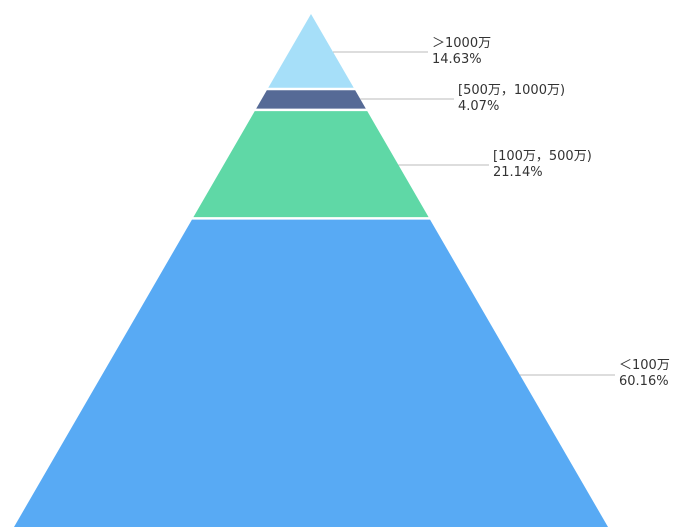 This screenshot has height=527, width=683. I want to click on segment-label: [100万，500万), so click(542, 156).